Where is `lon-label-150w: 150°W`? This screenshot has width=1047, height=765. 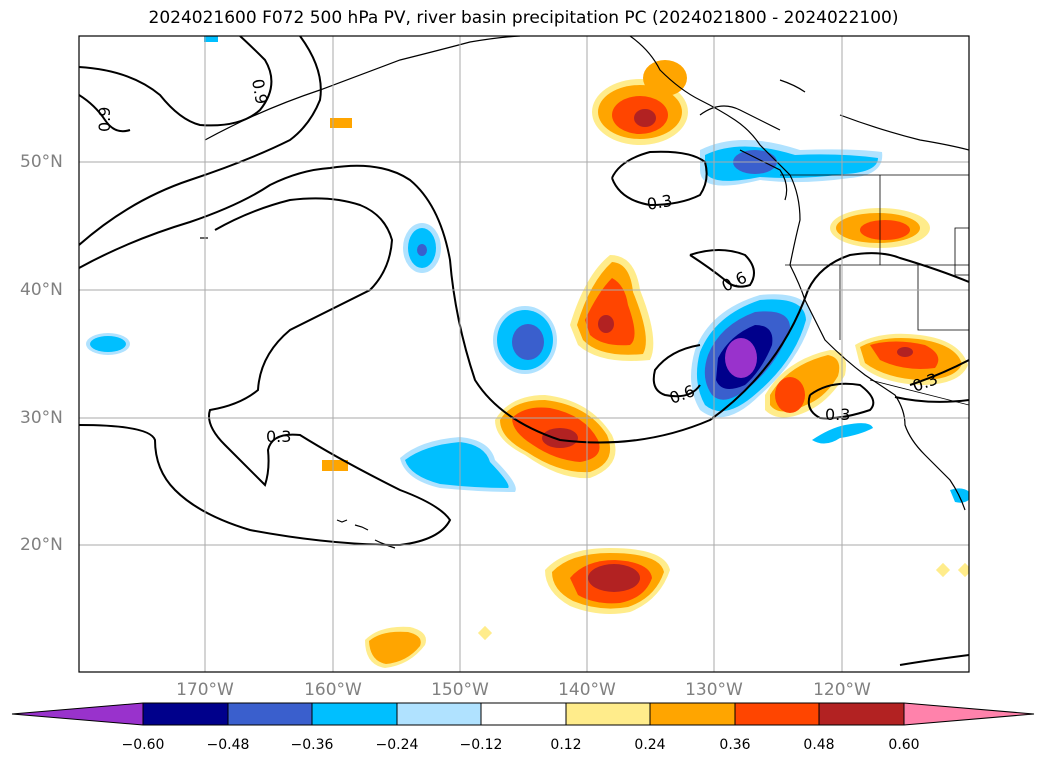
lon-label-150w: 150°W is located at coordinates (460, 690).